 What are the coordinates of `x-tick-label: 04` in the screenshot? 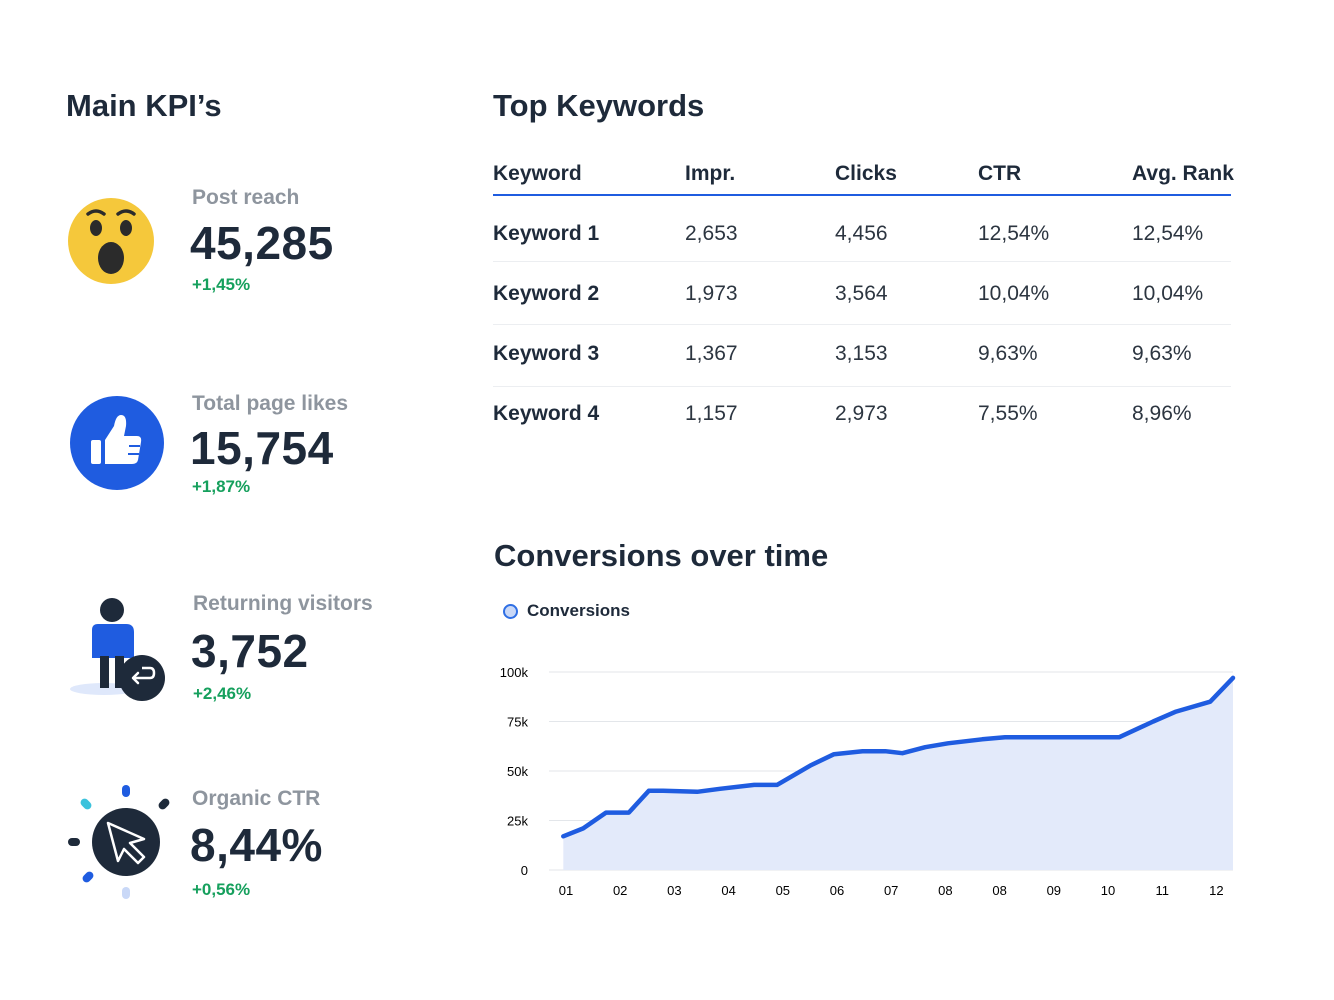 It's located at (728, 890).